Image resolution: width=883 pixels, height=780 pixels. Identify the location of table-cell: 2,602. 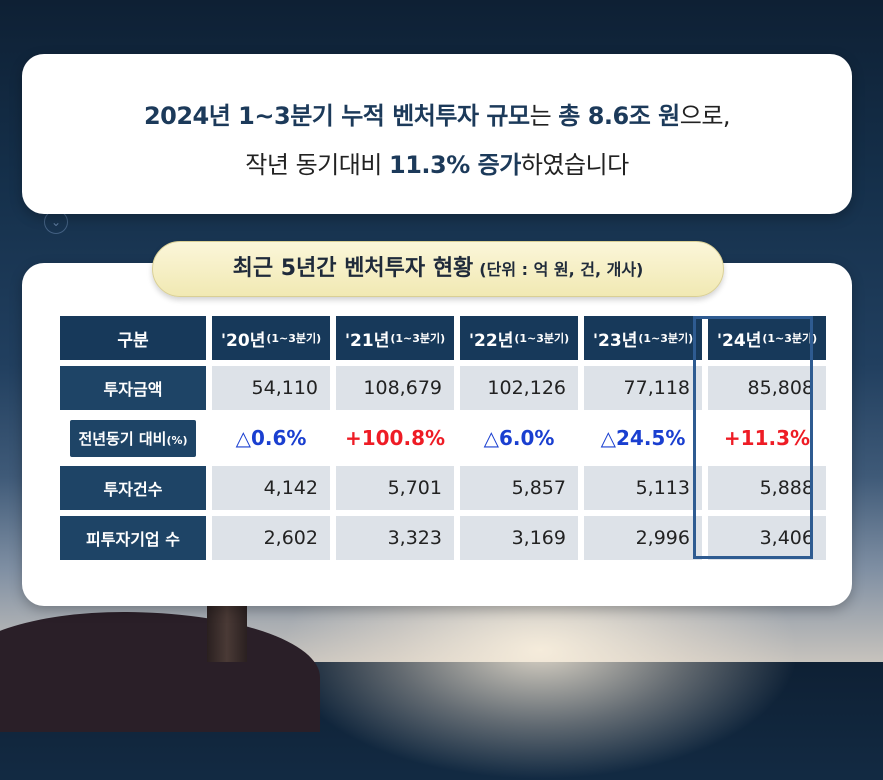
(271, 538).